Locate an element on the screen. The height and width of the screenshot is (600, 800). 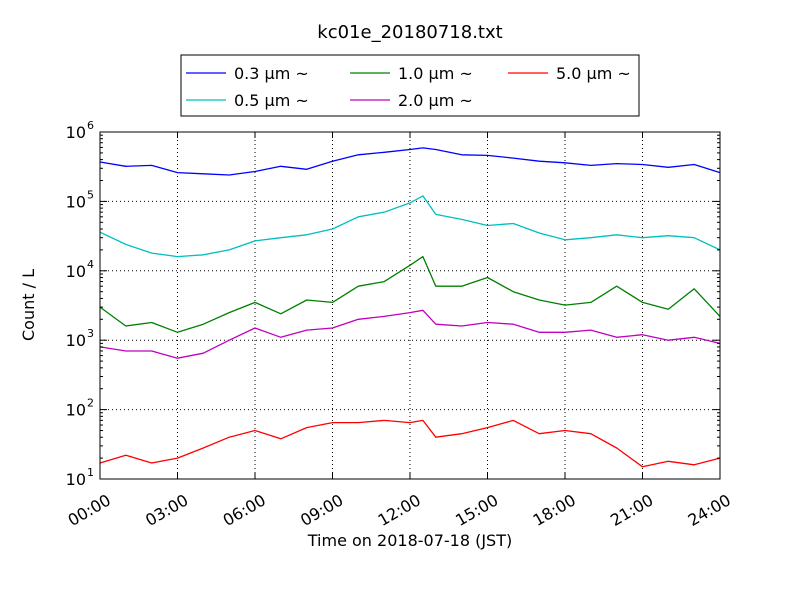
legend-label-4: 2.0 μm ~ is located at coordinates (435, 100).